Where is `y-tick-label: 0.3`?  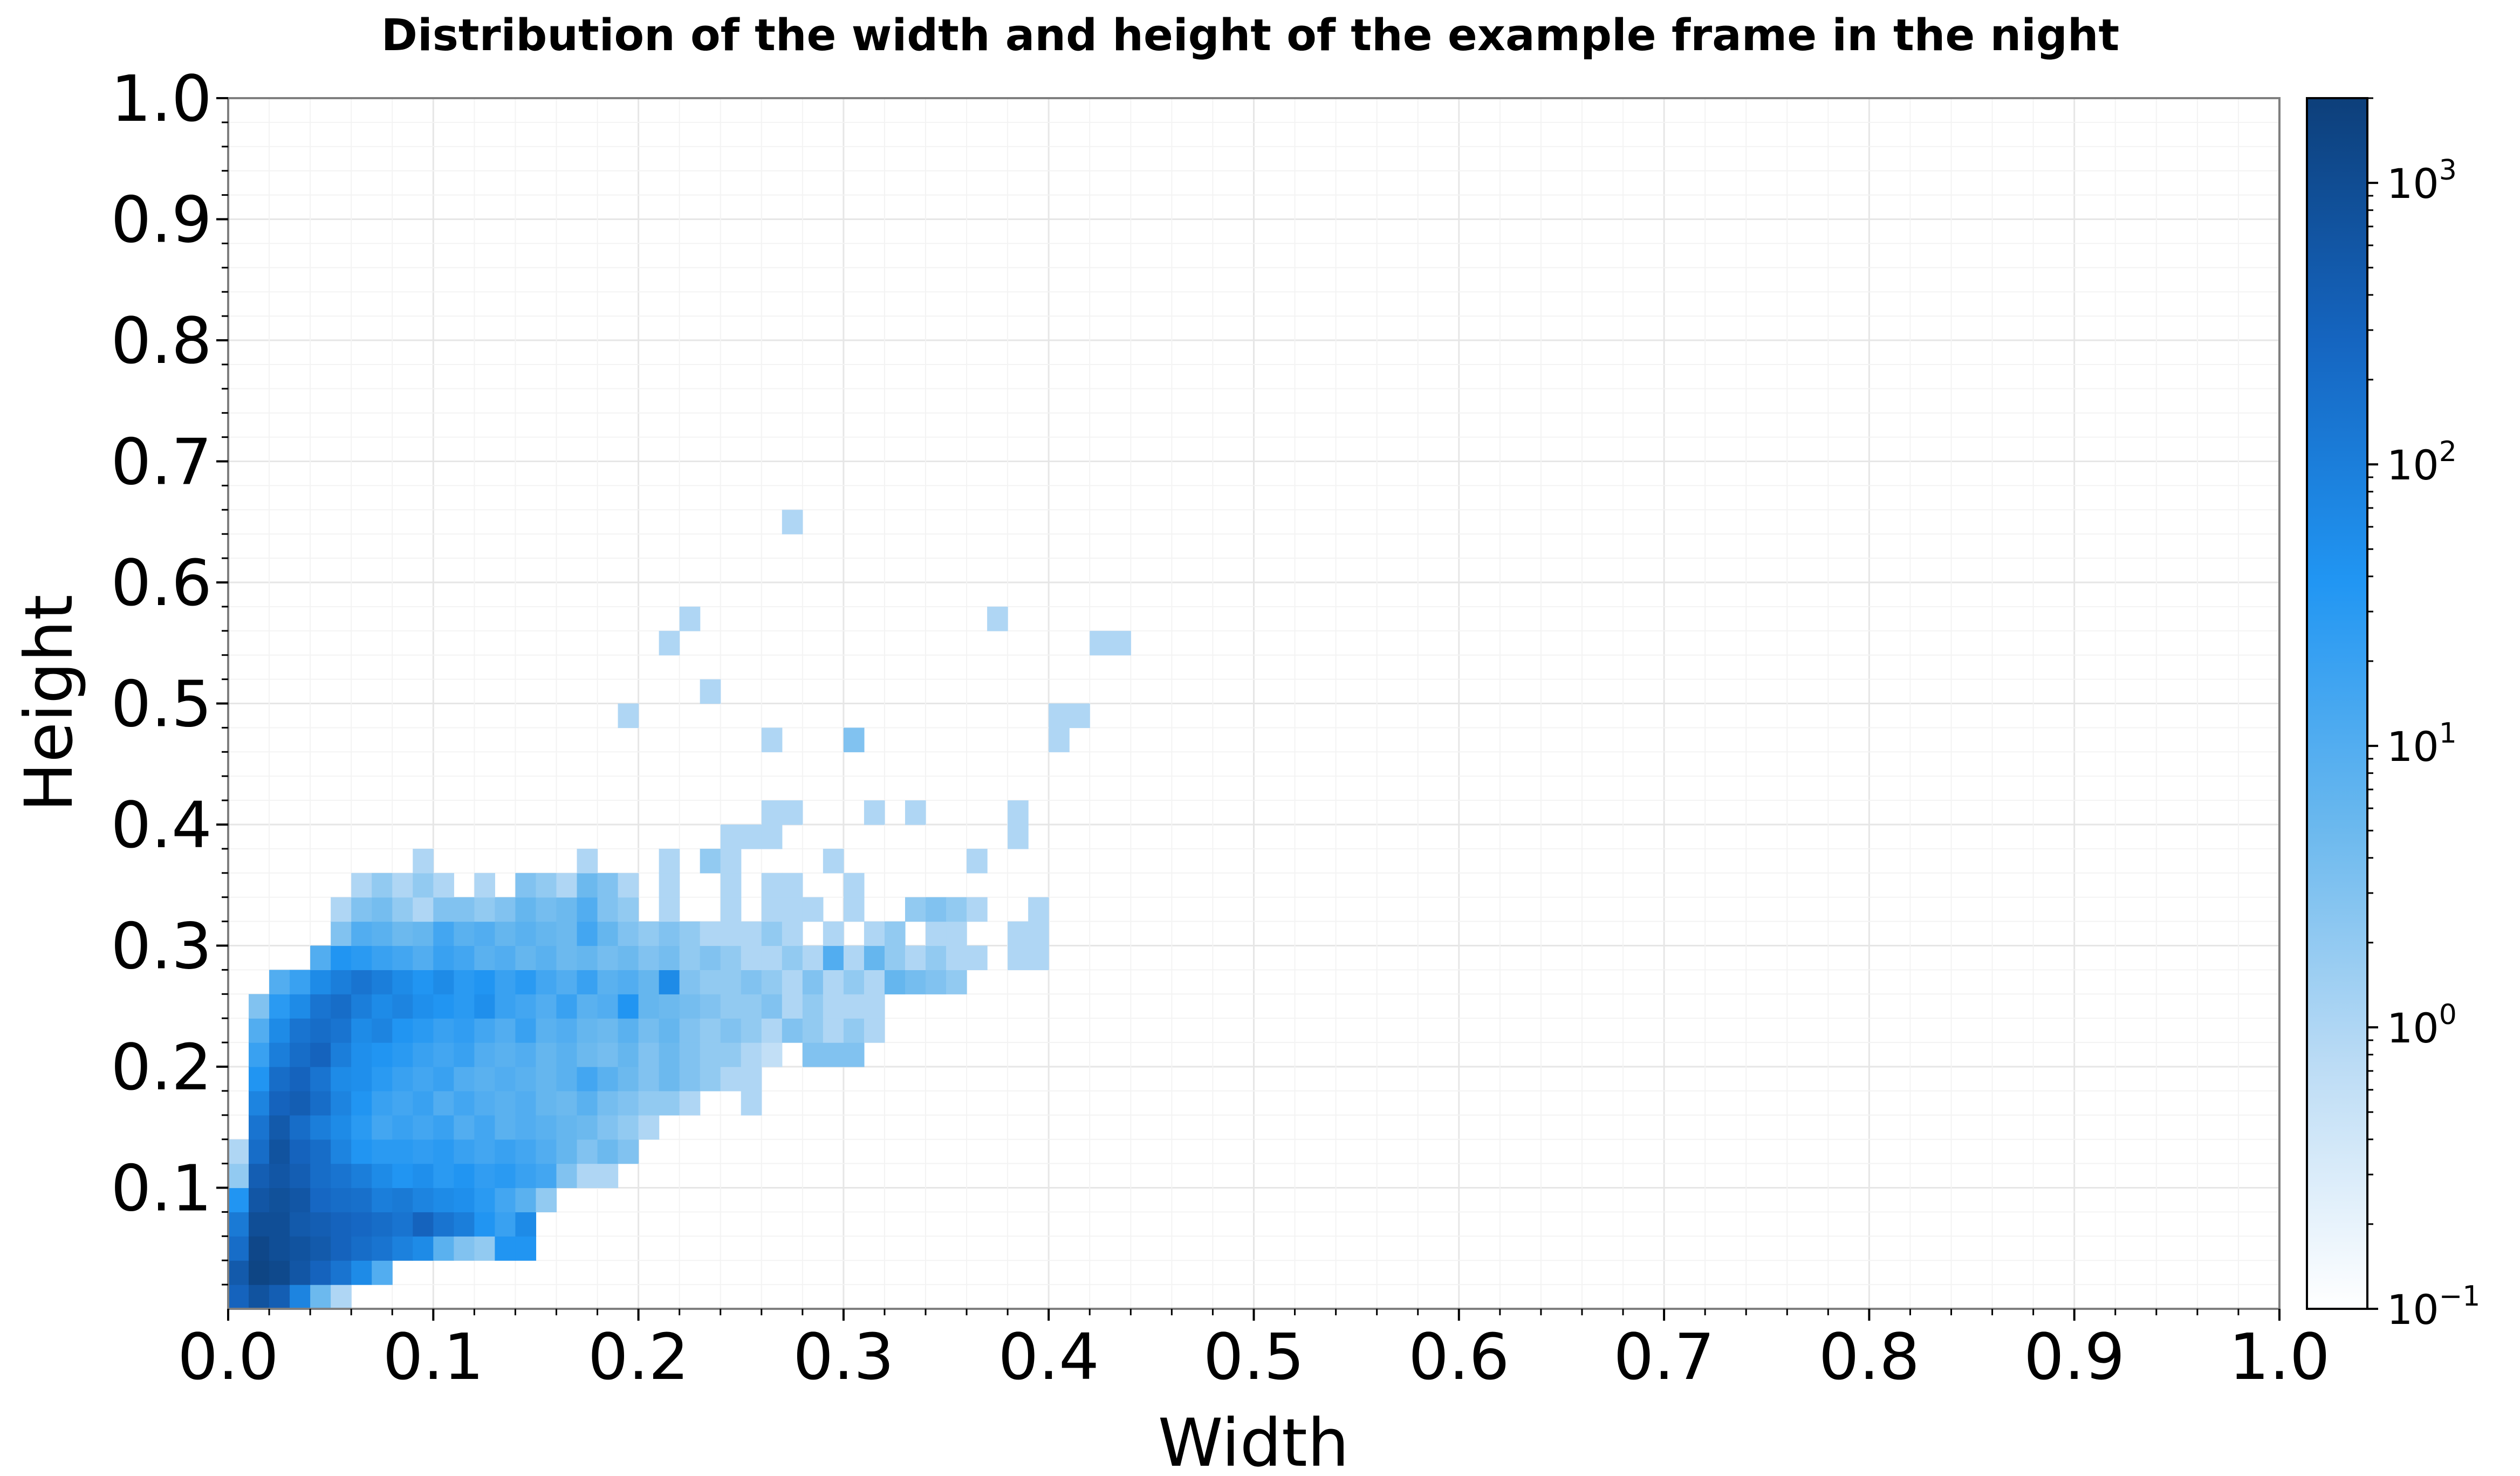
y-tick-label: 0.3 is located at coordinates (161, 946).